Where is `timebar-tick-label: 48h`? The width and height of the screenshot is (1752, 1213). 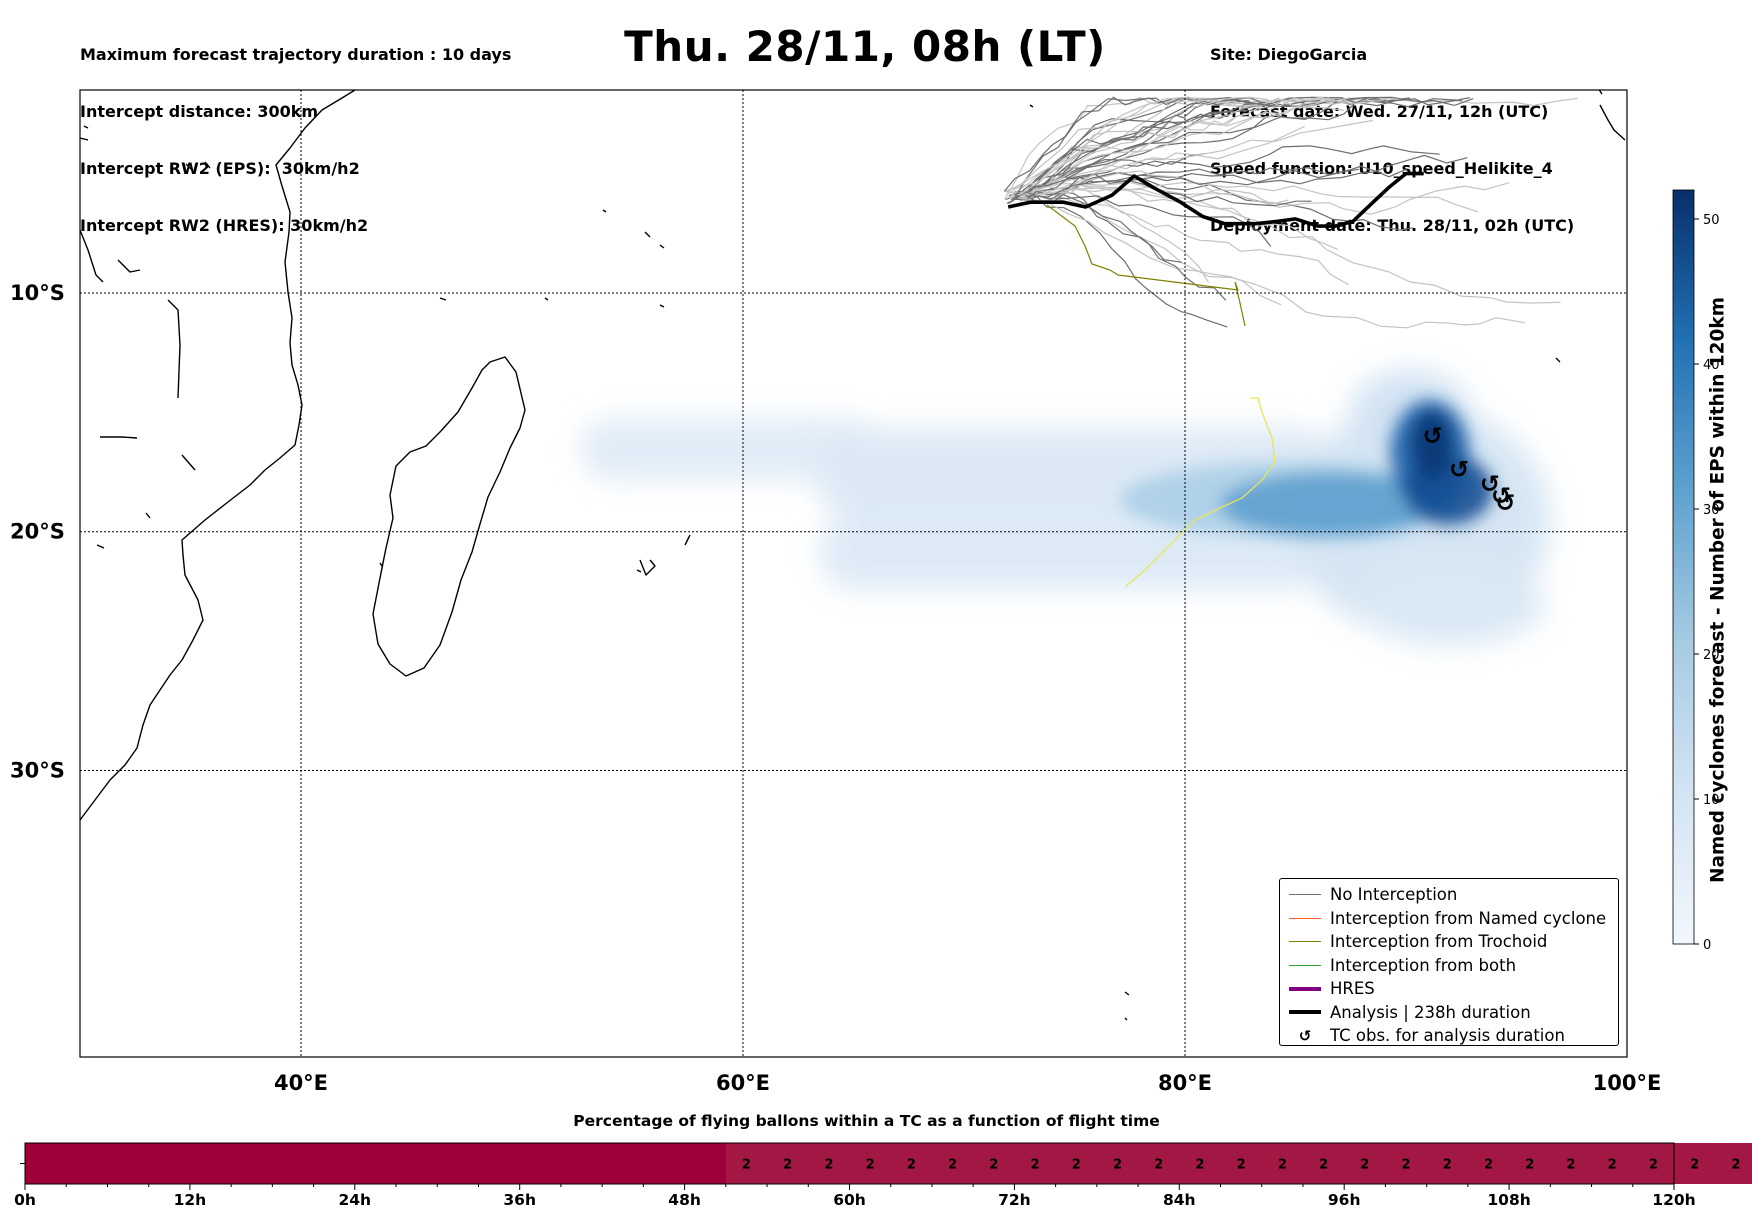
timebar-tick-label: 48h is located at coordinates (684, 1200).